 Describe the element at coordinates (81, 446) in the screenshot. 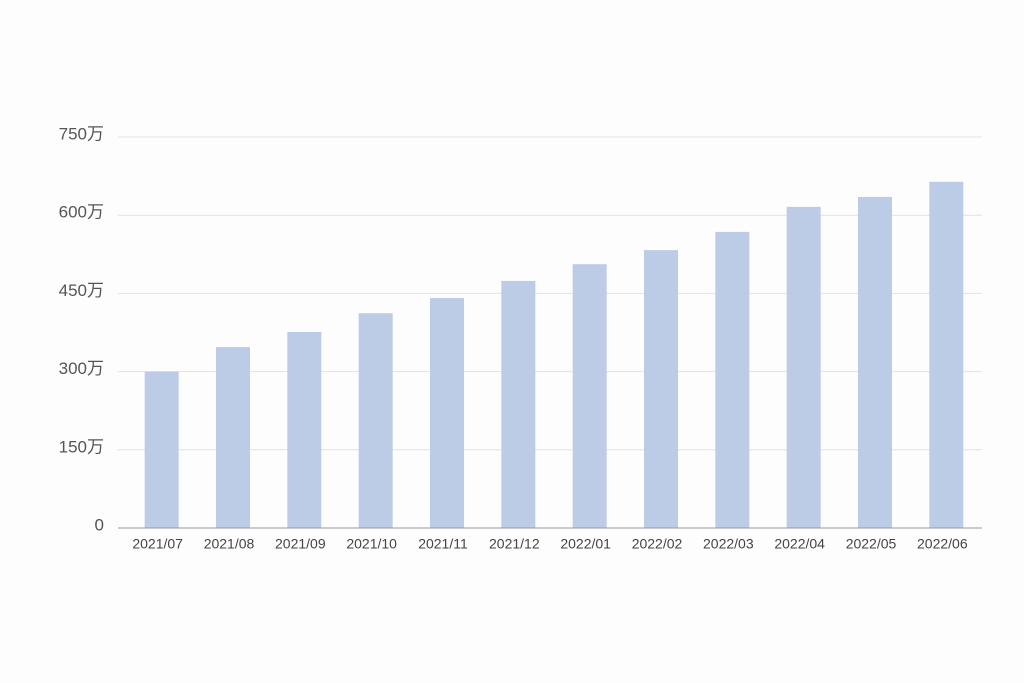

I see `y-tick-label: 150万` at that location.